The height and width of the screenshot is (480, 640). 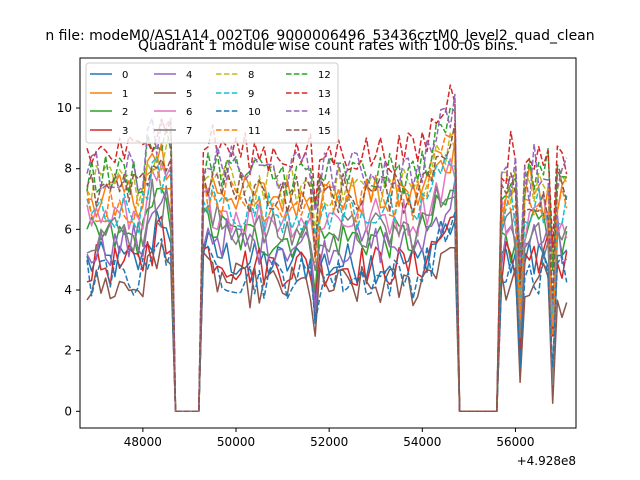 I want to click on y-tick-label: 10, so click(x=64, y=108).